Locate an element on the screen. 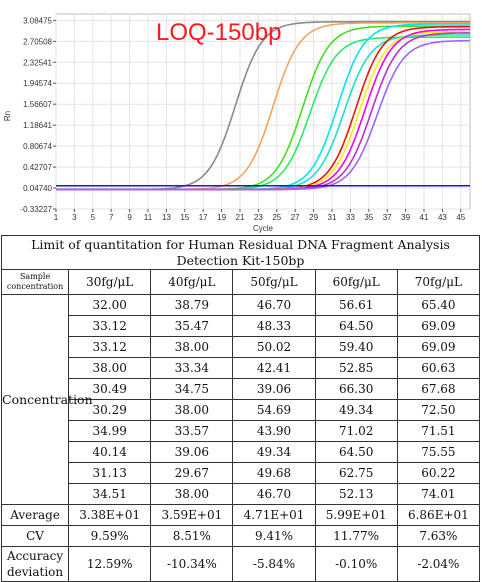 The image size is (482, 582). x-tick-label: 11 is located at coordinates (148, 217).